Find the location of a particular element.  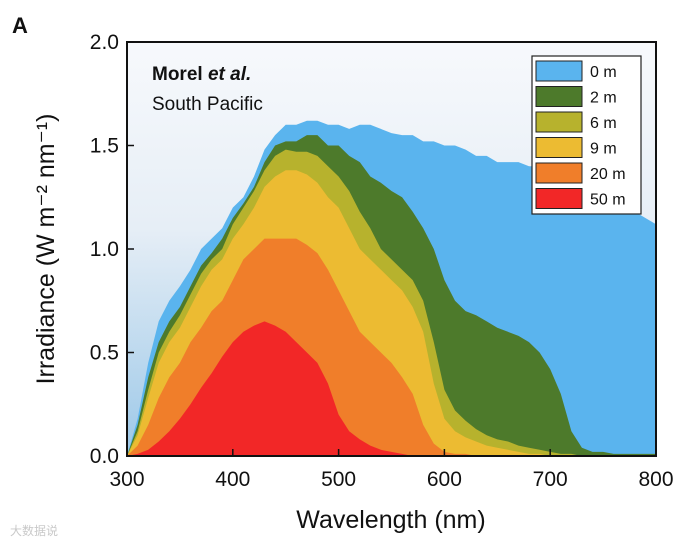

x-axis: 300 400 500 600 700 800 is located at coordinates (391, 470).